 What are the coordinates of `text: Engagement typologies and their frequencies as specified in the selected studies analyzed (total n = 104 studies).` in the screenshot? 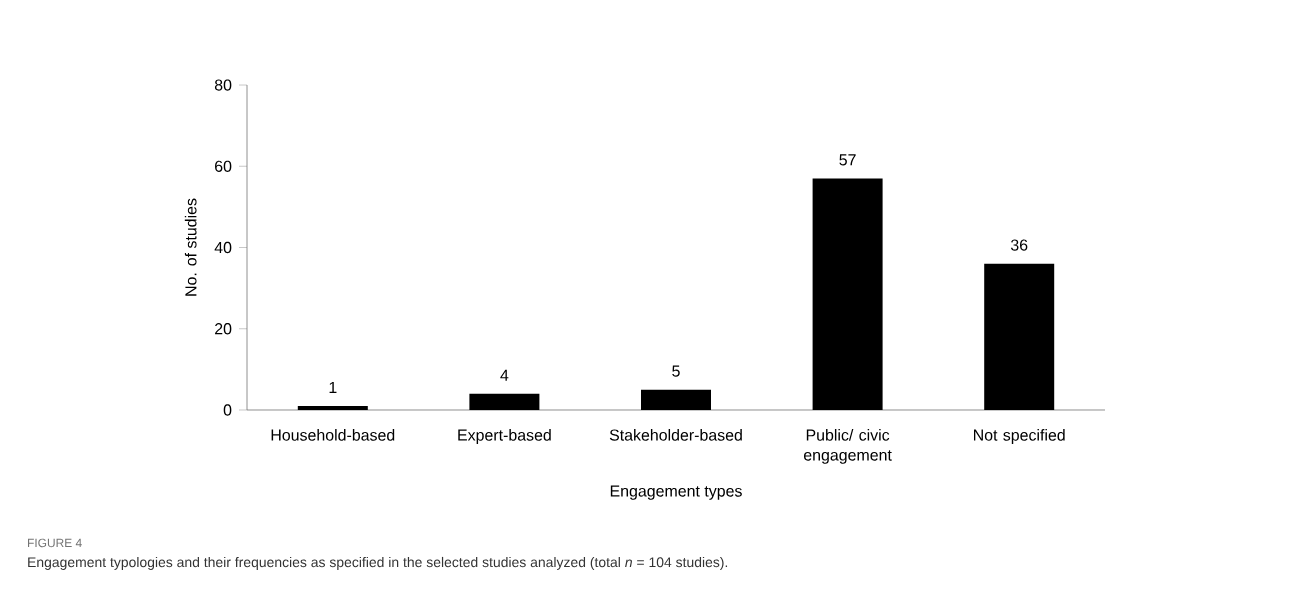 It's located at (378, 563).